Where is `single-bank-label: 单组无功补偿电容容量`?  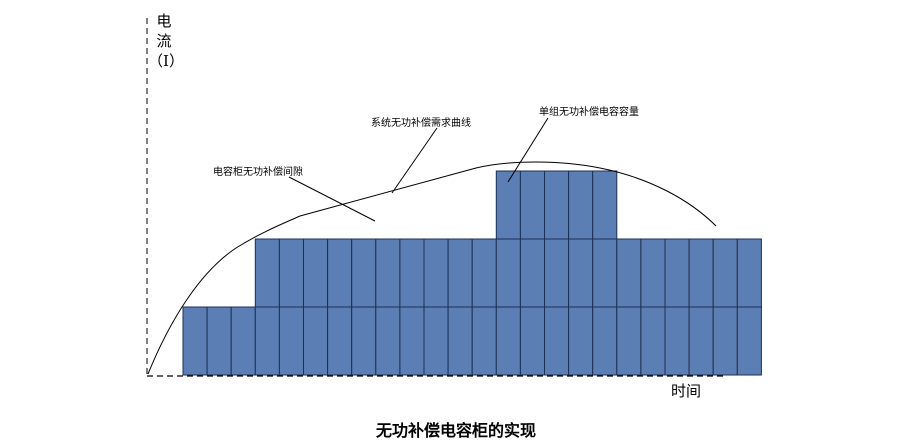
single-bank-label: 单组无功补偿电容容量 is located at coordinates (589, 111).